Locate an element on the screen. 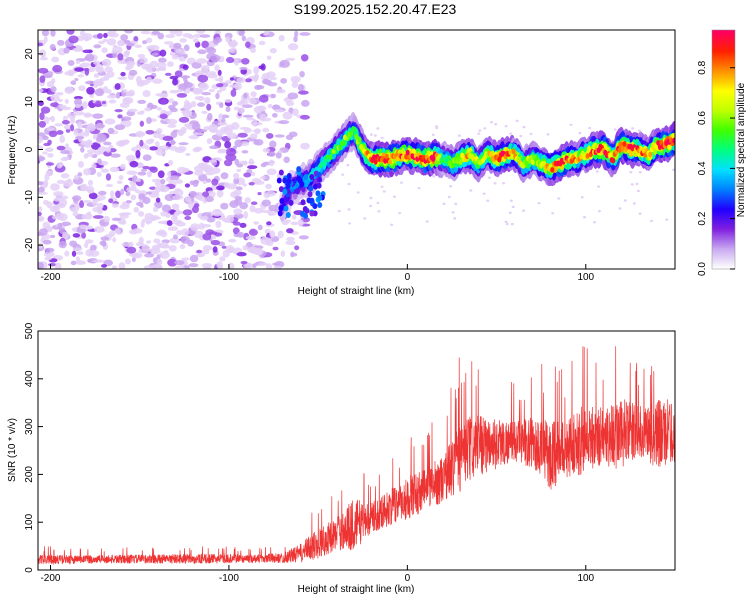  y-tick-label: 300 is located at coordinates (29, 426).